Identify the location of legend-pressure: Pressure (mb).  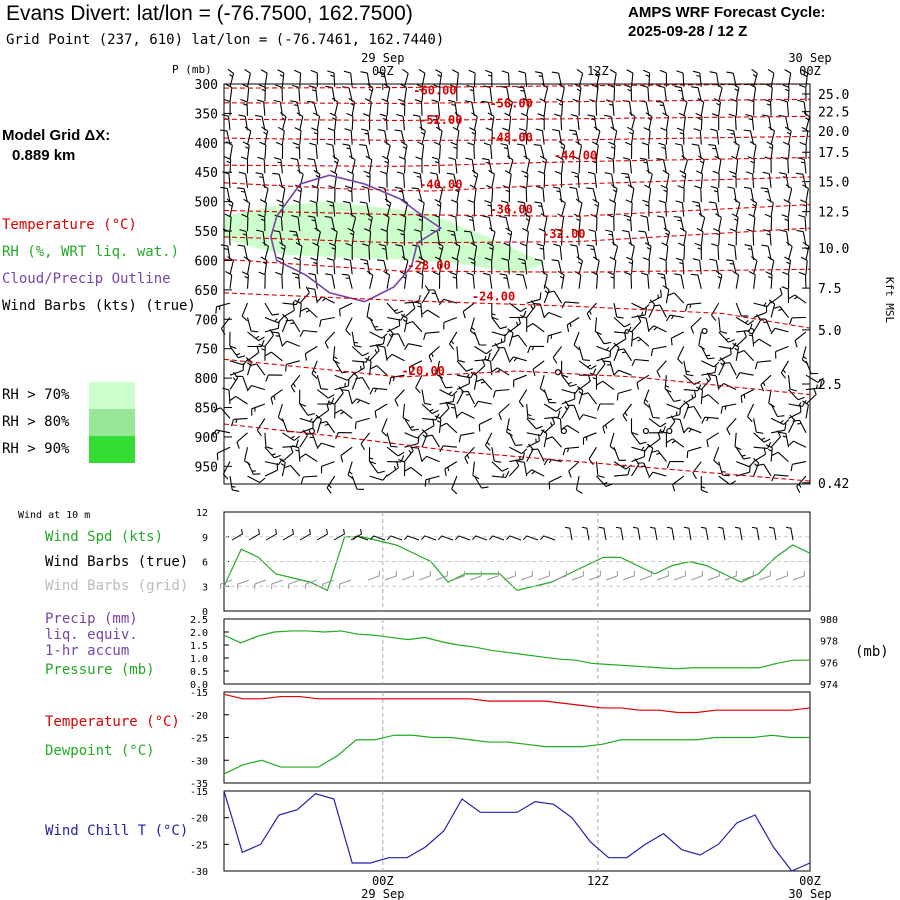
(100, 670).